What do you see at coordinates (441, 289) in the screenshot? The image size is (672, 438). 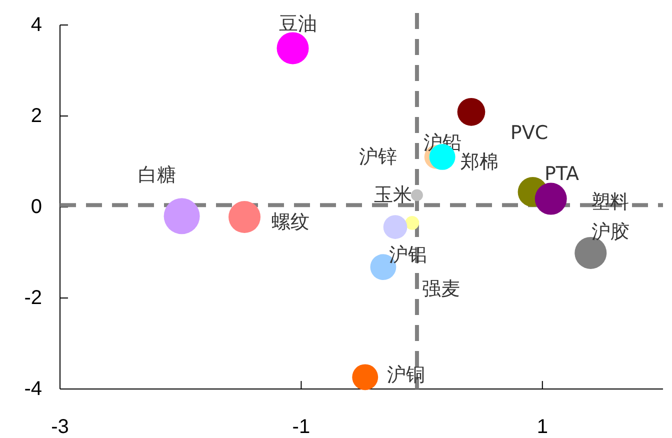 I see `annotation: 强麦` at bounding box center [441, 289].